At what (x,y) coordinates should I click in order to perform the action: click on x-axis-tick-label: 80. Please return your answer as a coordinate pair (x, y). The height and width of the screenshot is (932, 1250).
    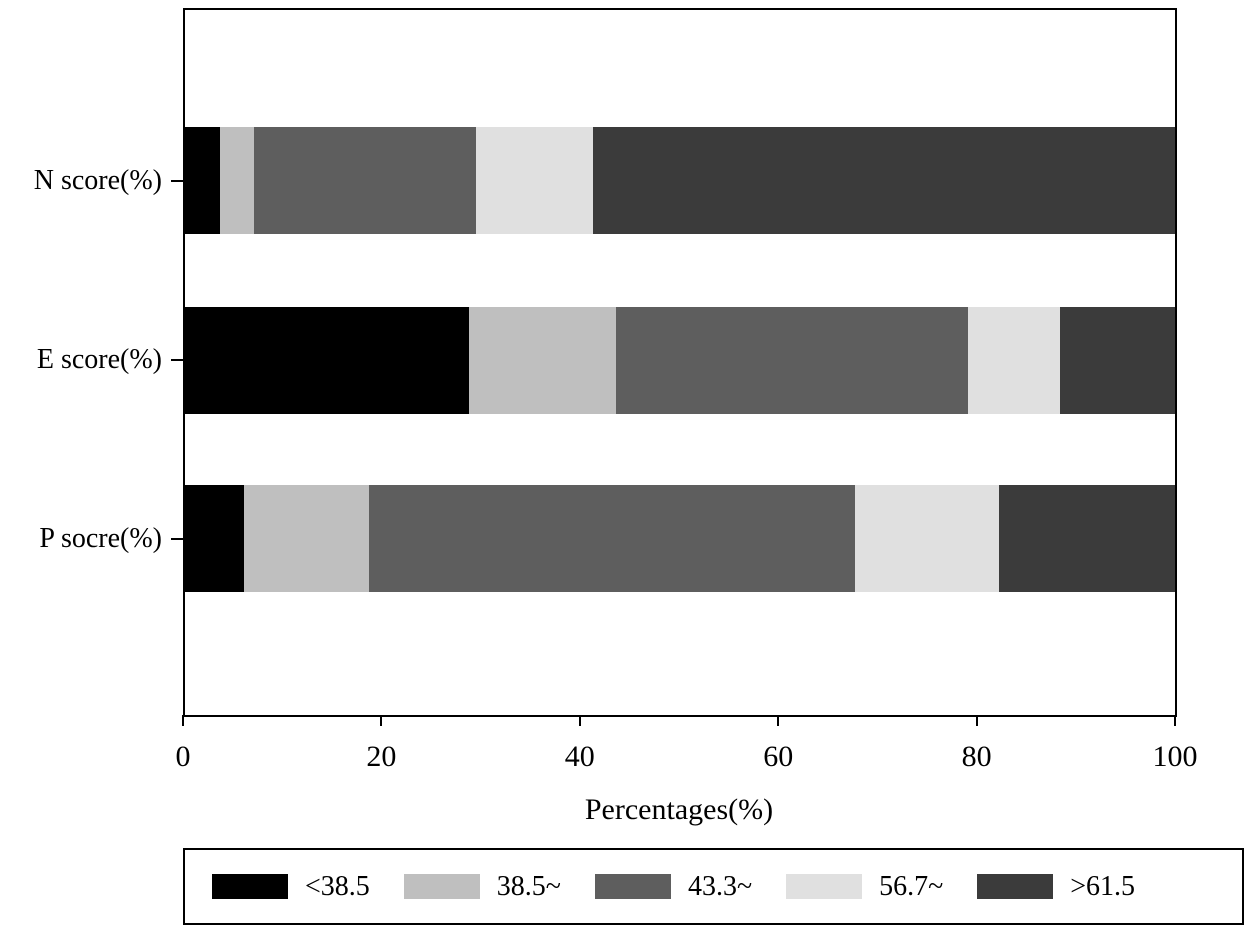
    Looking at the image, I should click on (976, 756).